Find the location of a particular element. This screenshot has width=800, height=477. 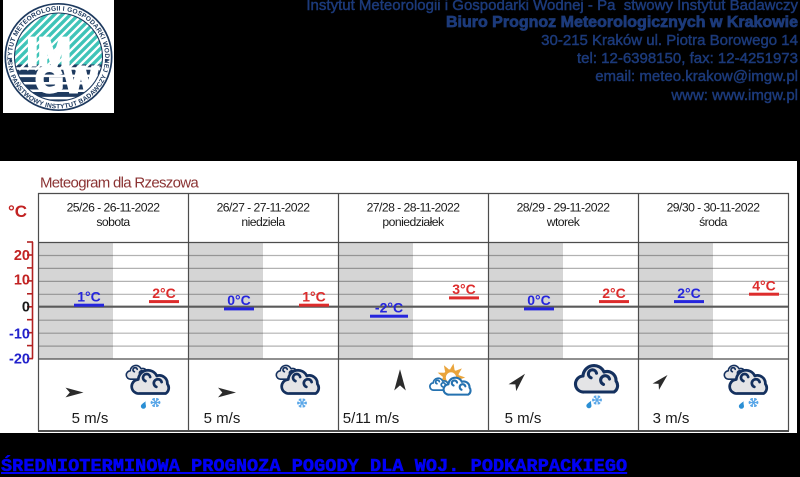

svg-text: -20 is located at coordinates (19, 360).